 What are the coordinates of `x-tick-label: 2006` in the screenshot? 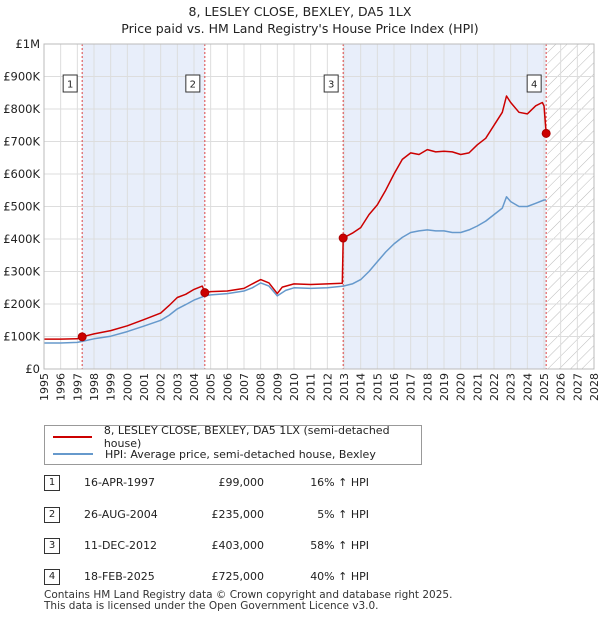 It's located at (227, 387).